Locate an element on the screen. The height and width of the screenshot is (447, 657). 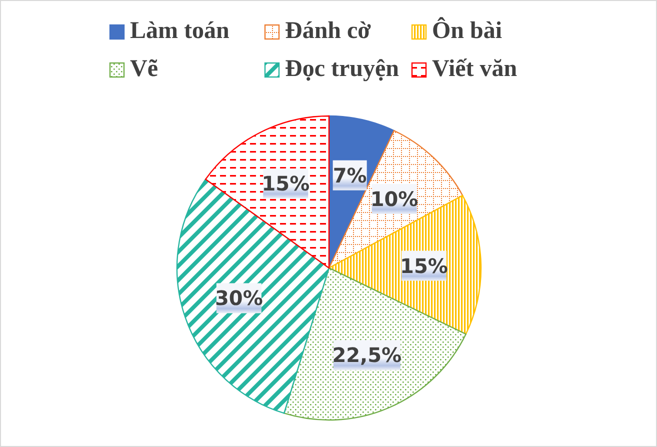
legend-label: Đọc truyện is located at coordinates (342, 69).